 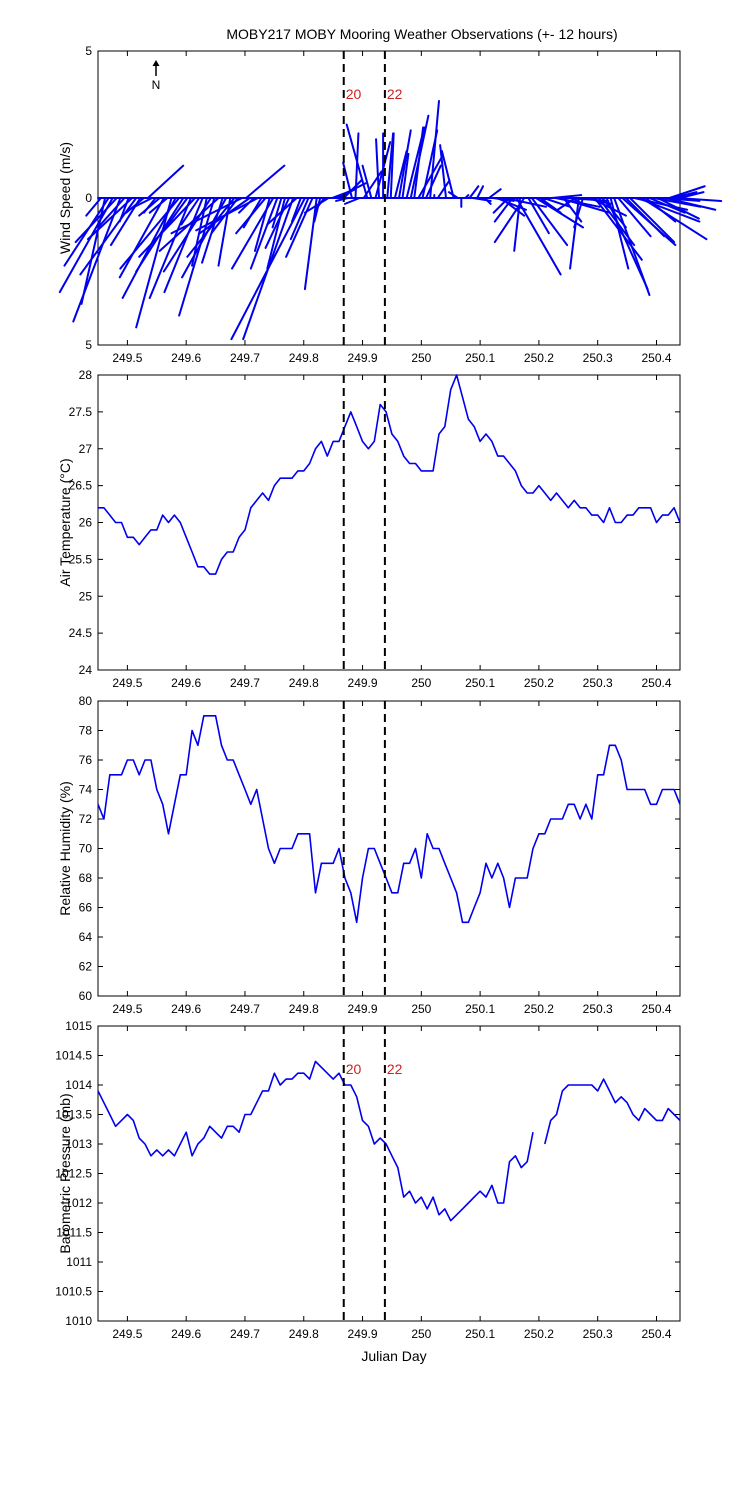 What do you see at coordinates (73, 1292) in the screenshot?
I see `y-tick-label: 1010.5` at bounding box center [73, 1292].